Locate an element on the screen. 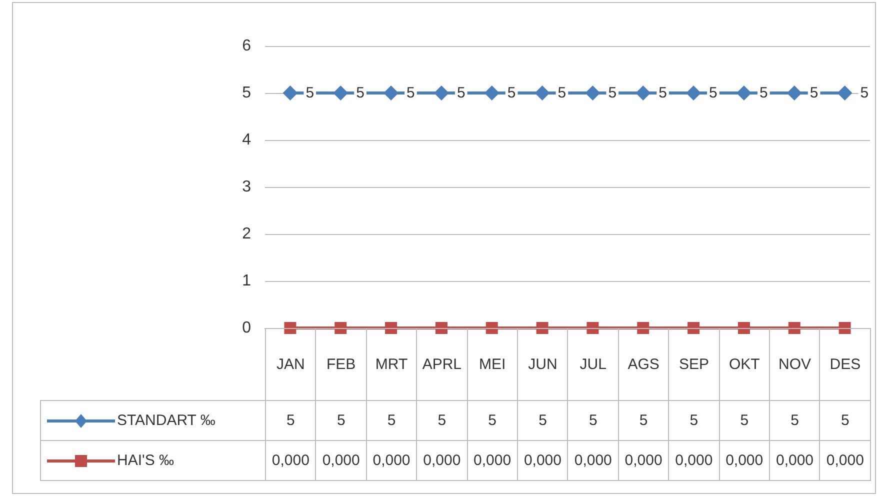 The width and height of the screenshot is (877, 496). y-tick-label: 2 is located at coordinates (247, 234).